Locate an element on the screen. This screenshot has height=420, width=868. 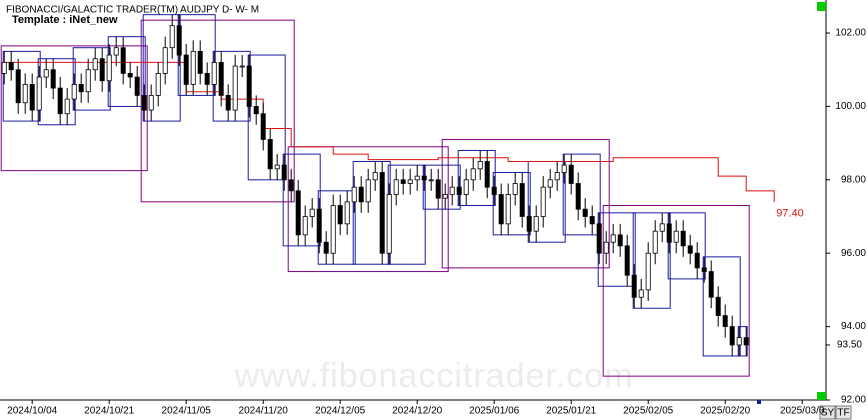
y-tick-label: 96.00 is located at coordinates (853, 253).